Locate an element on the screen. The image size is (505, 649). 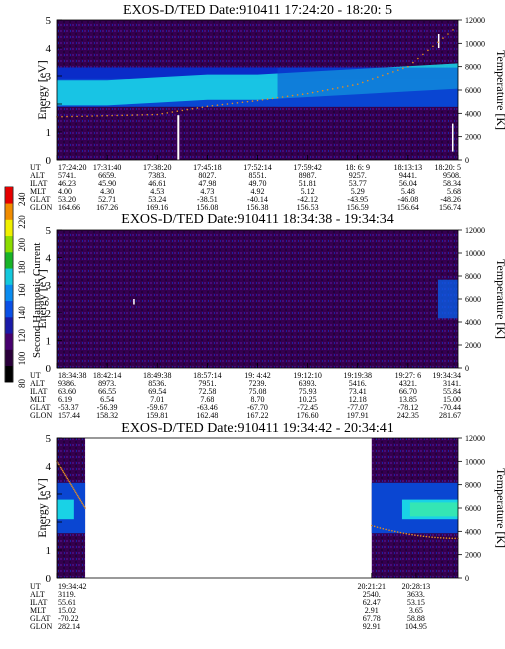
ephemeris-cell: 167.26 is located at coordinates (107, 207).